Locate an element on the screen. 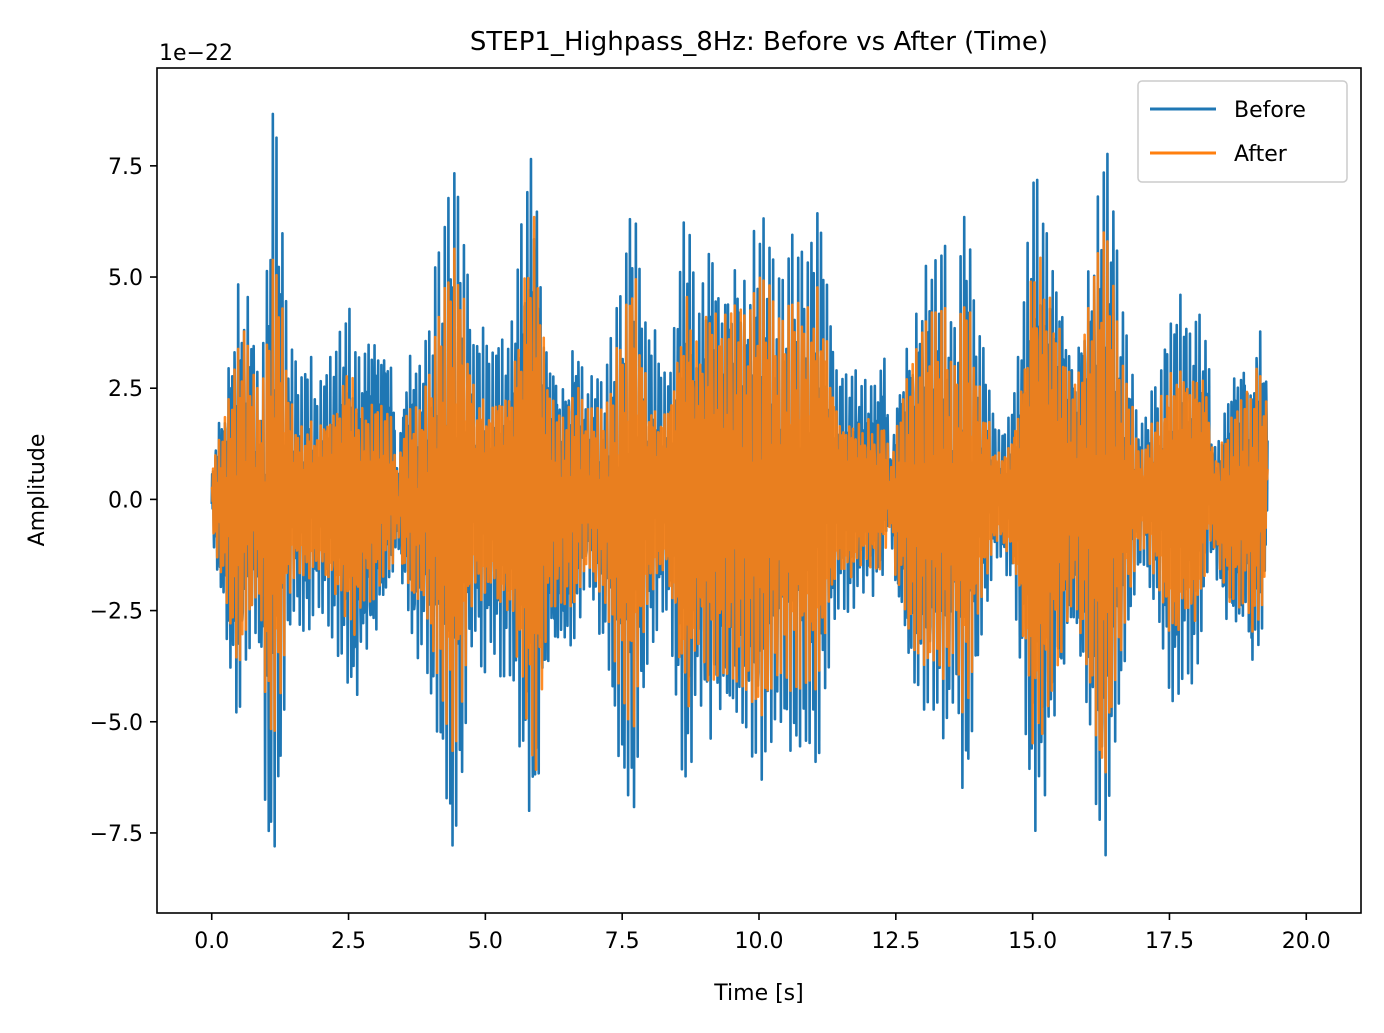 The height and width of the screenshot is (1033, 1384). x-tick-label: 12.5 is located at coordinates (895, 941).